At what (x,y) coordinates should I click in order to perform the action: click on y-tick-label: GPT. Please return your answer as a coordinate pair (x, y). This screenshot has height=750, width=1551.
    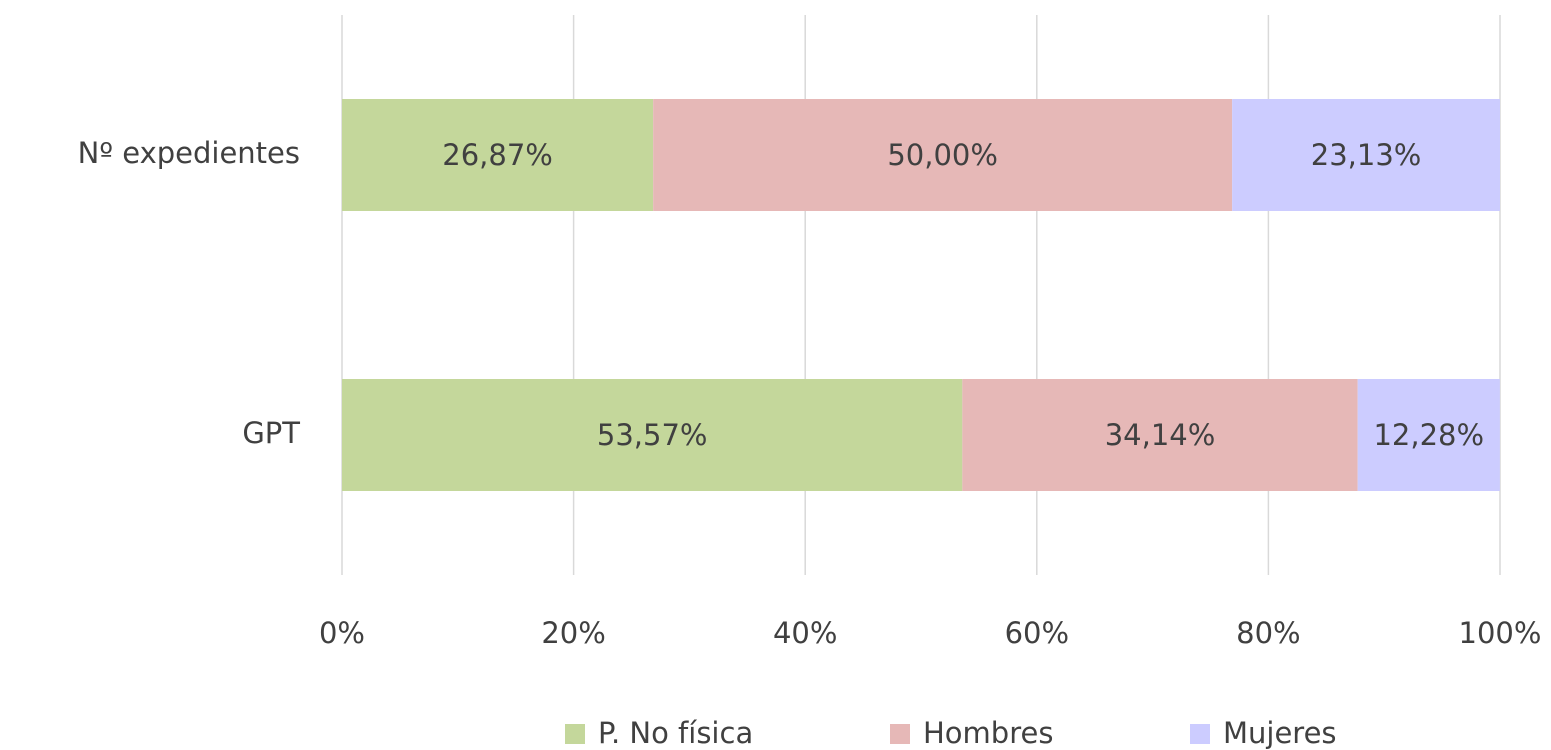
    Looking at the image, I should click on (271, 433).